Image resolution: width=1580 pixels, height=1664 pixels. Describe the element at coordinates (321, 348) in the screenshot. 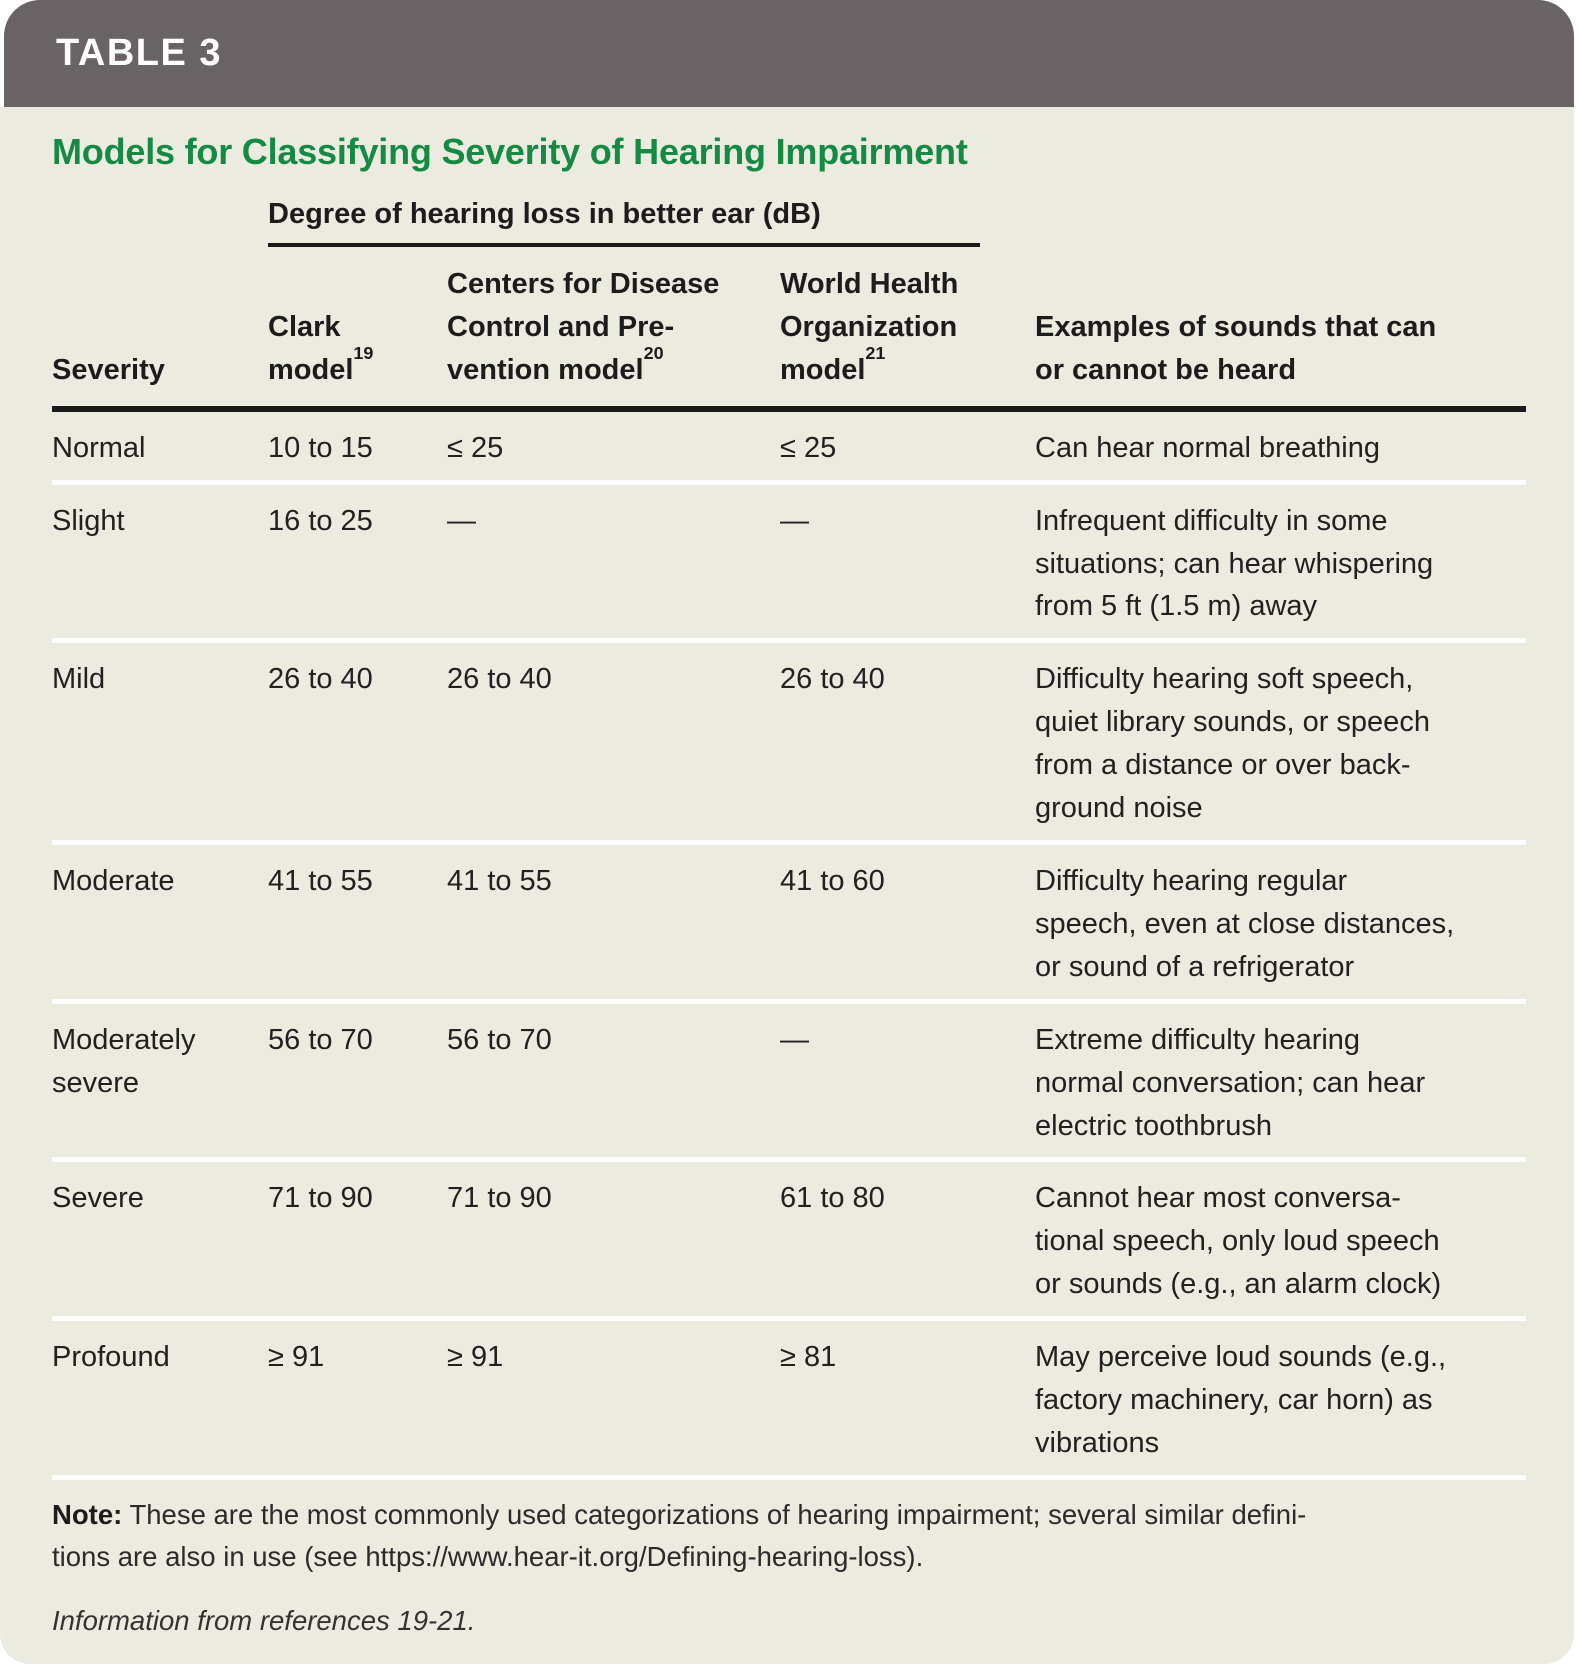

I see `col-header-clark-model: Clark model19` at that location.